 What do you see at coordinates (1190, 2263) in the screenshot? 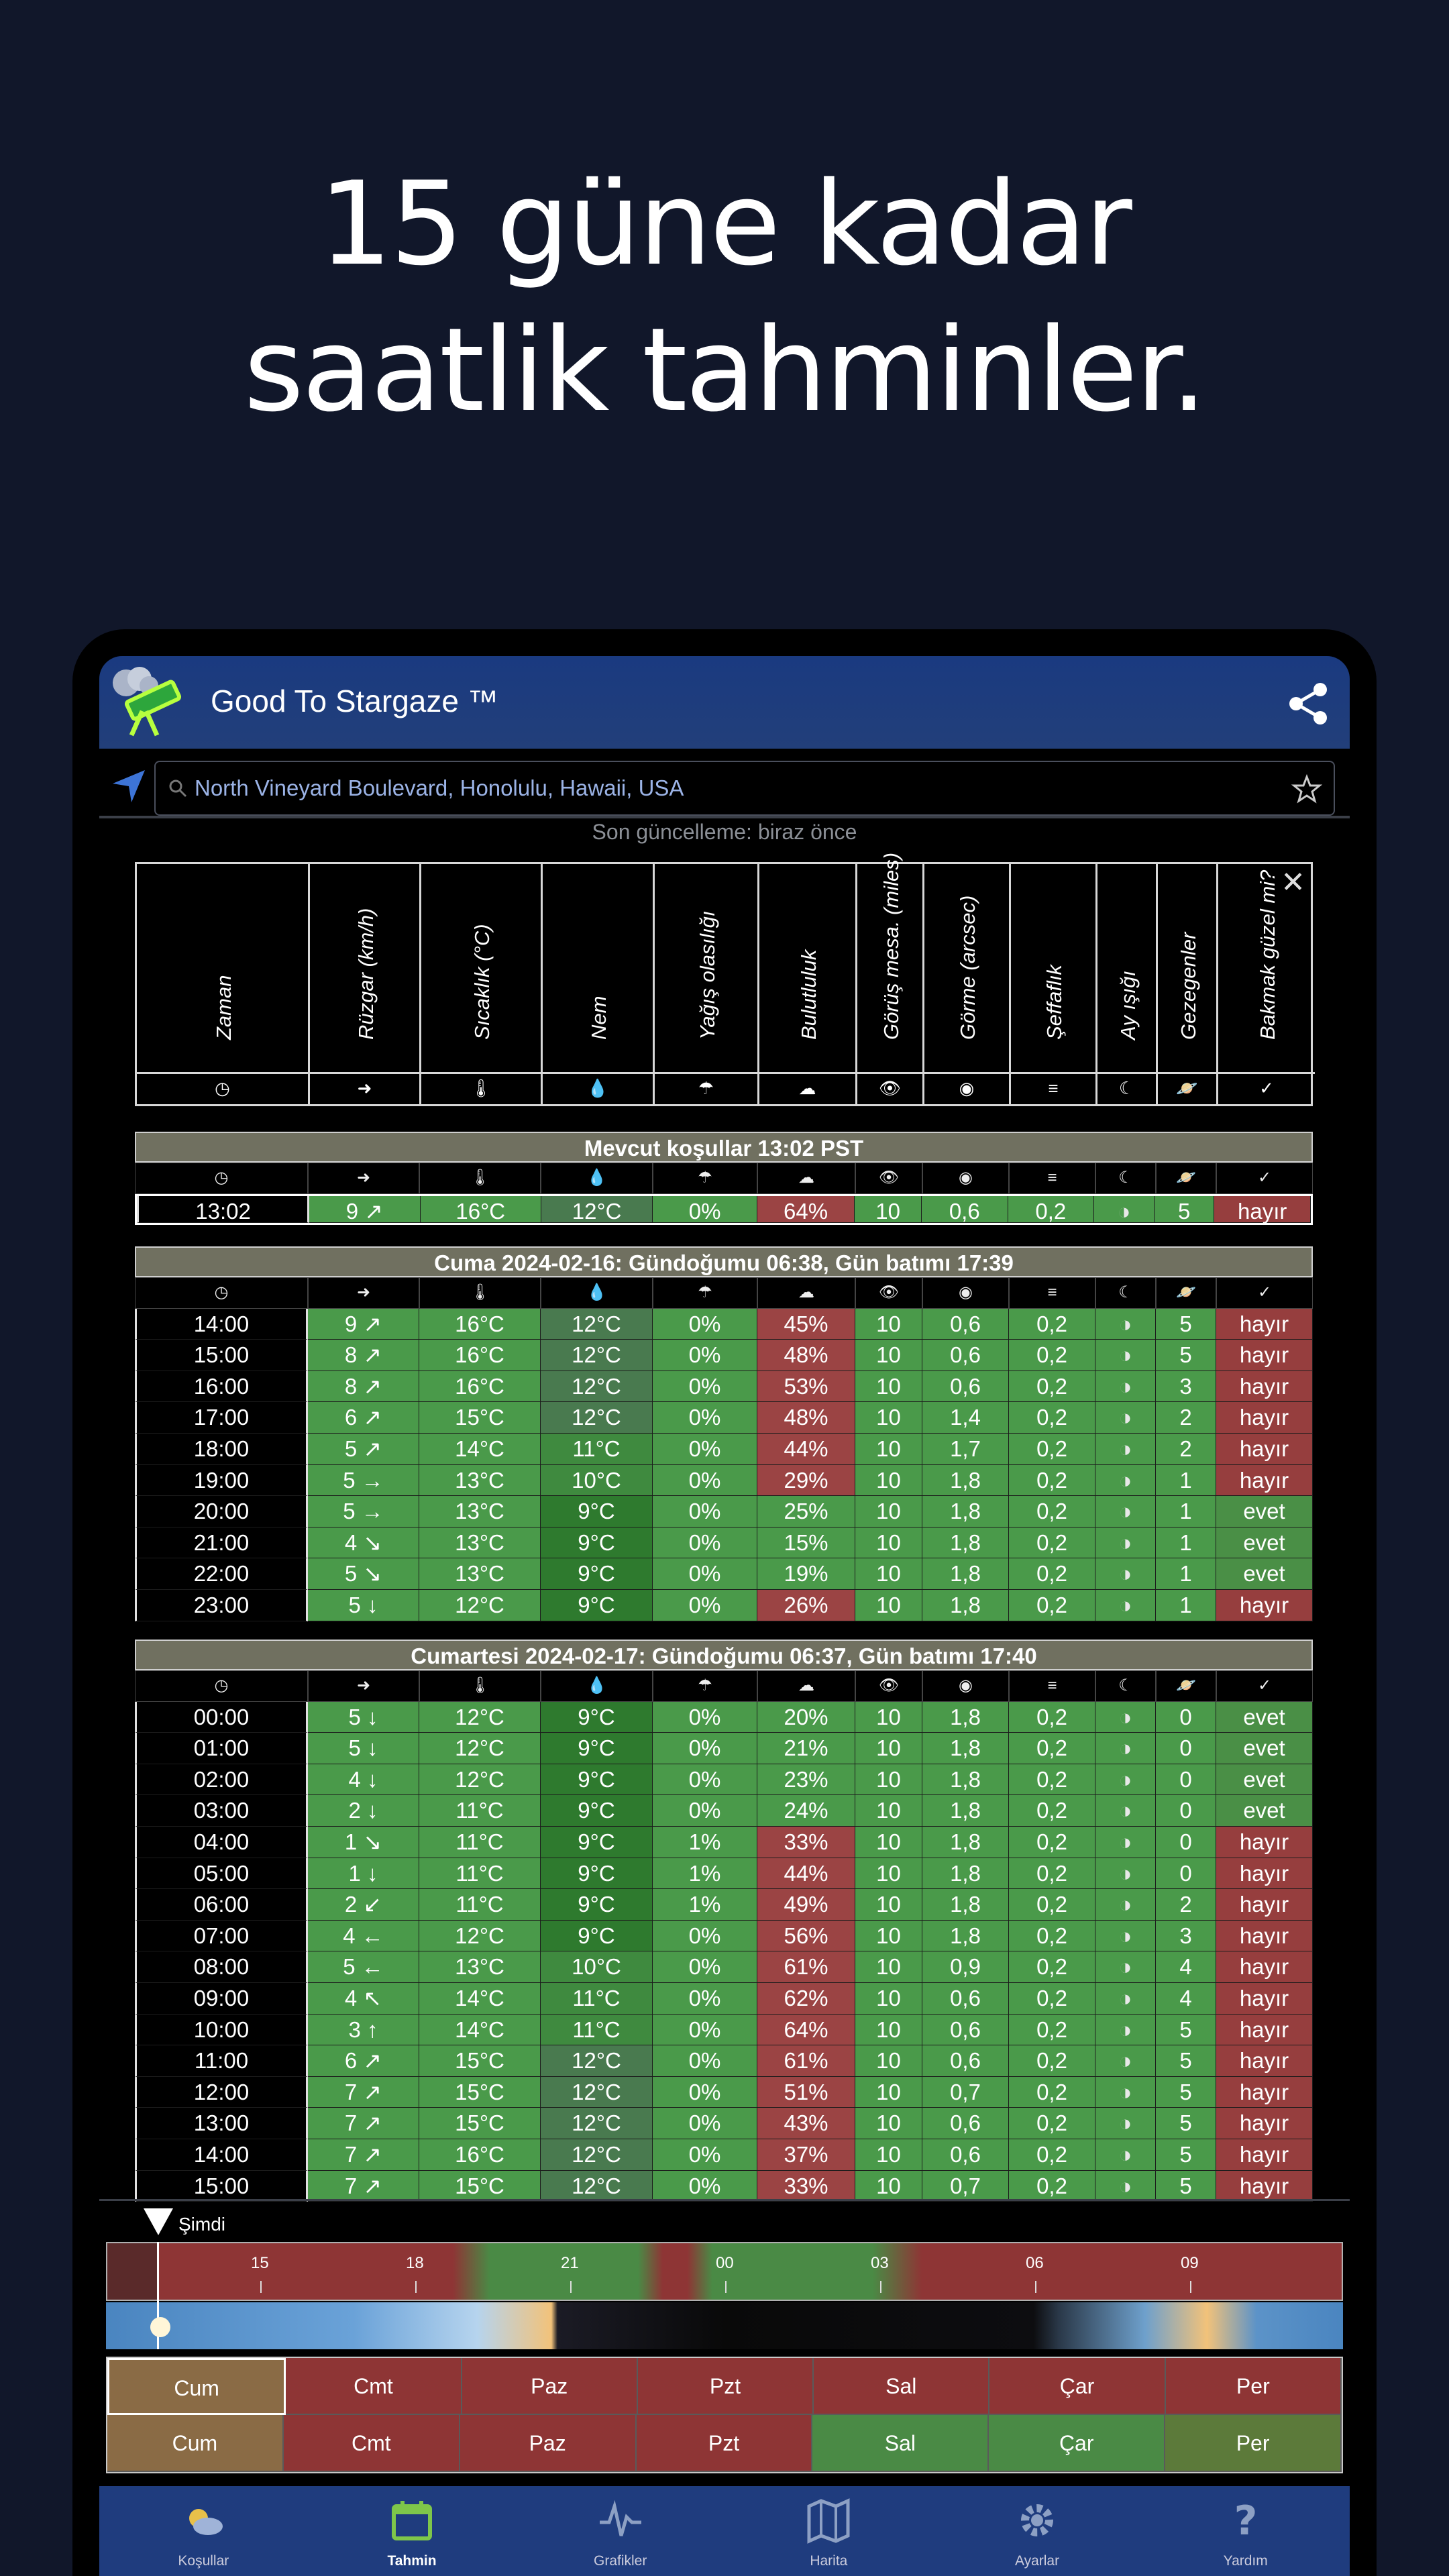
I see `timeline-hour-label: 09` at bounding box center [1190, 2263].